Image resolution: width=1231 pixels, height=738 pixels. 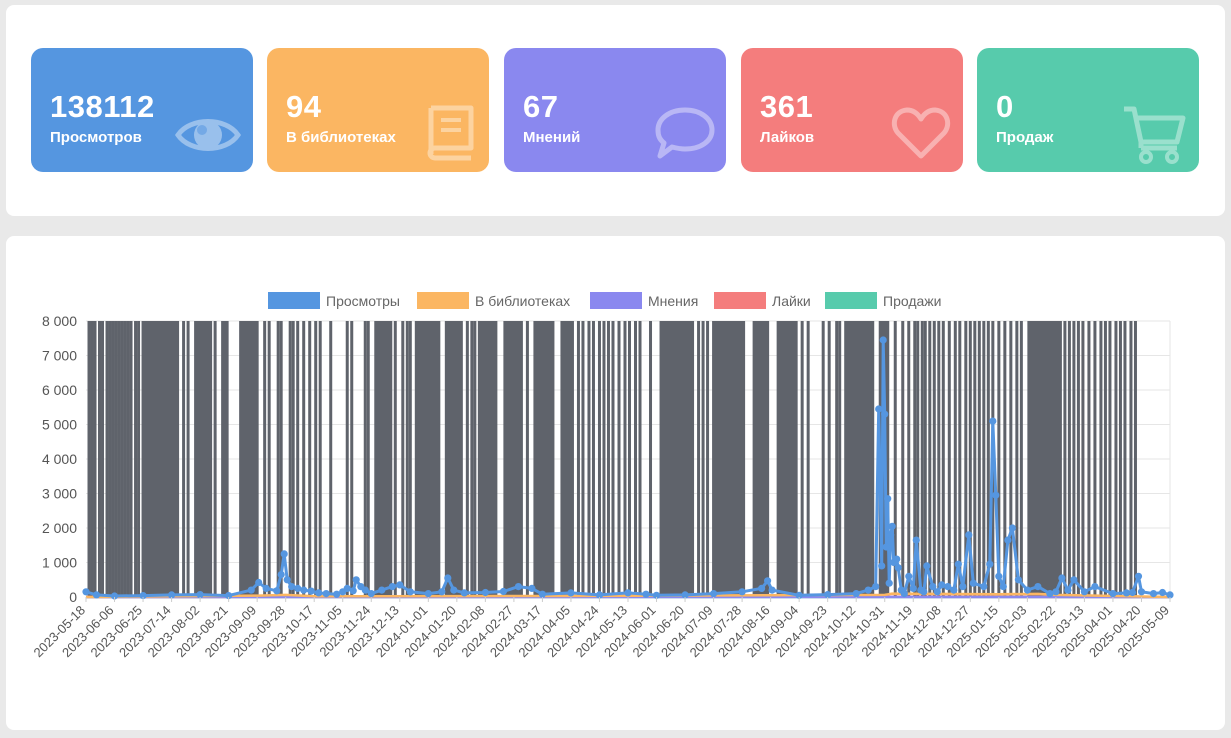 I want to click on stat-value: 138112, so click(x=102, y=106).